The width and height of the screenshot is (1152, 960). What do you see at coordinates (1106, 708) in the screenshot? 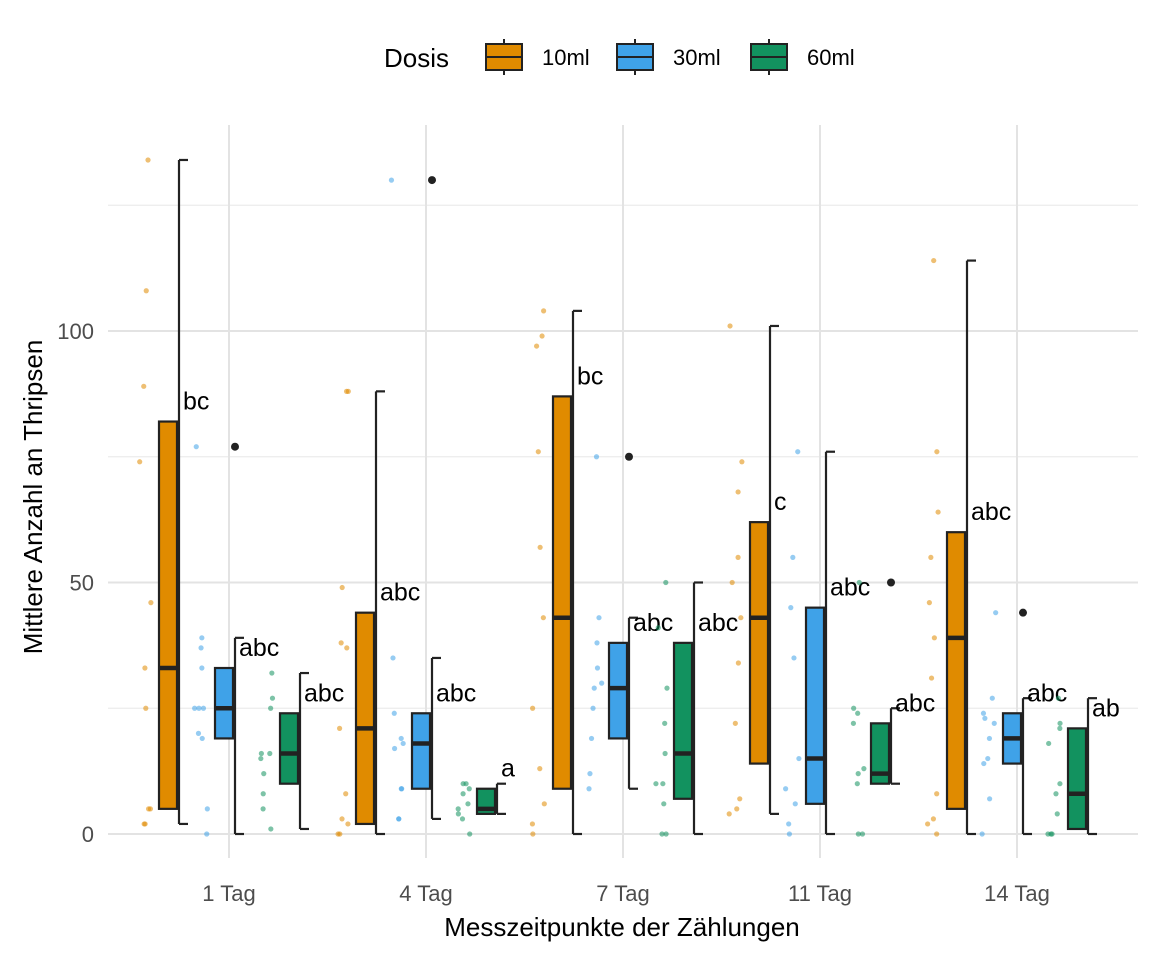
I see `significance-label: ab` at bounding box center [1106, 708].